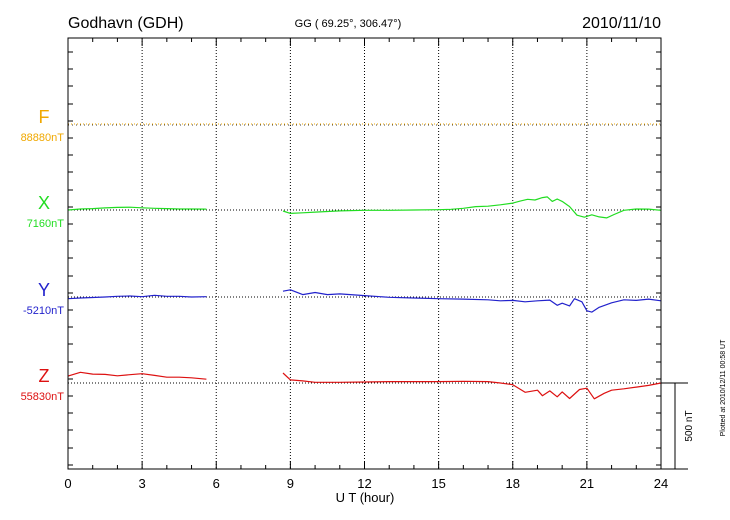  What do you see at coordinates (46, 224) in the screenshot?
I see `series-baseline-x: 7160nT` at bounding box center [46, 224].